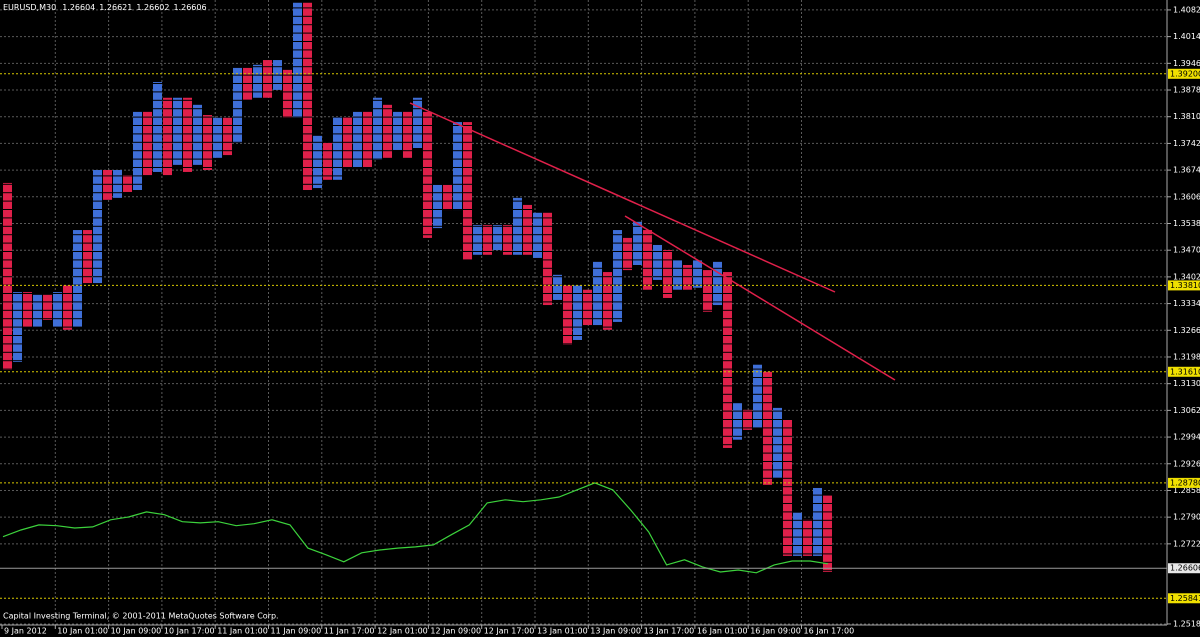 The height and width of the screenshot is (637, 1200). I want to click on x-tick-label: 11 Jan 17:00, so click(349, 631).